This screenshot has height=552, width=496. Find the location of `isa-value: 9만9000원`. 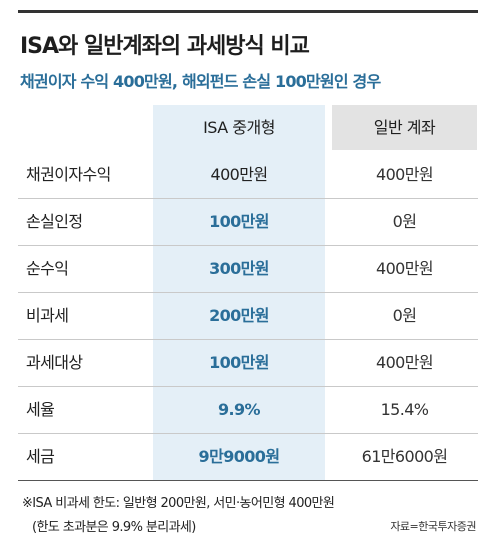

isa-value: 9만9000원 is located at coordinates (239, 456).